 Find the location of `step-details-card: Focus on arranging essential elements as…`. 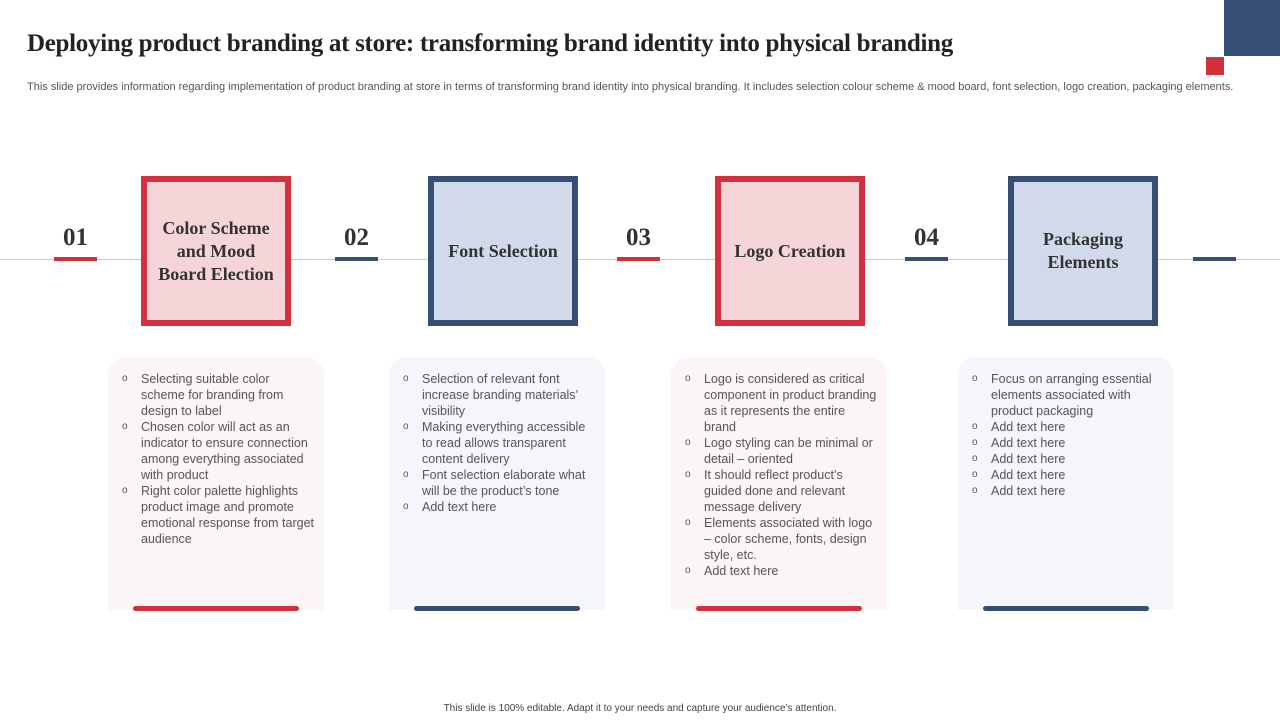

step-details-card: Focus on arranging essential elements as… is located at coordinates (1066, 483).